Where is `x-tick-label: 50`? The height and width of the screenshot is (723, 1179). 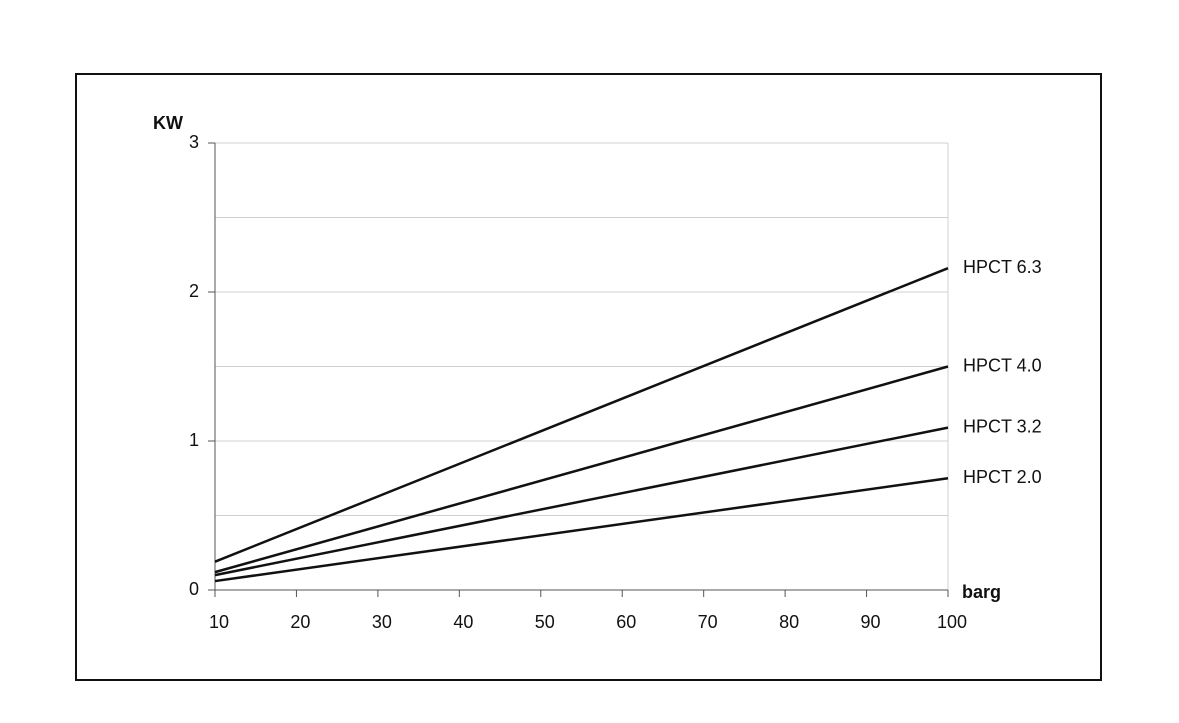 x-tick-label: 50 is located at coordinates (545, 622).